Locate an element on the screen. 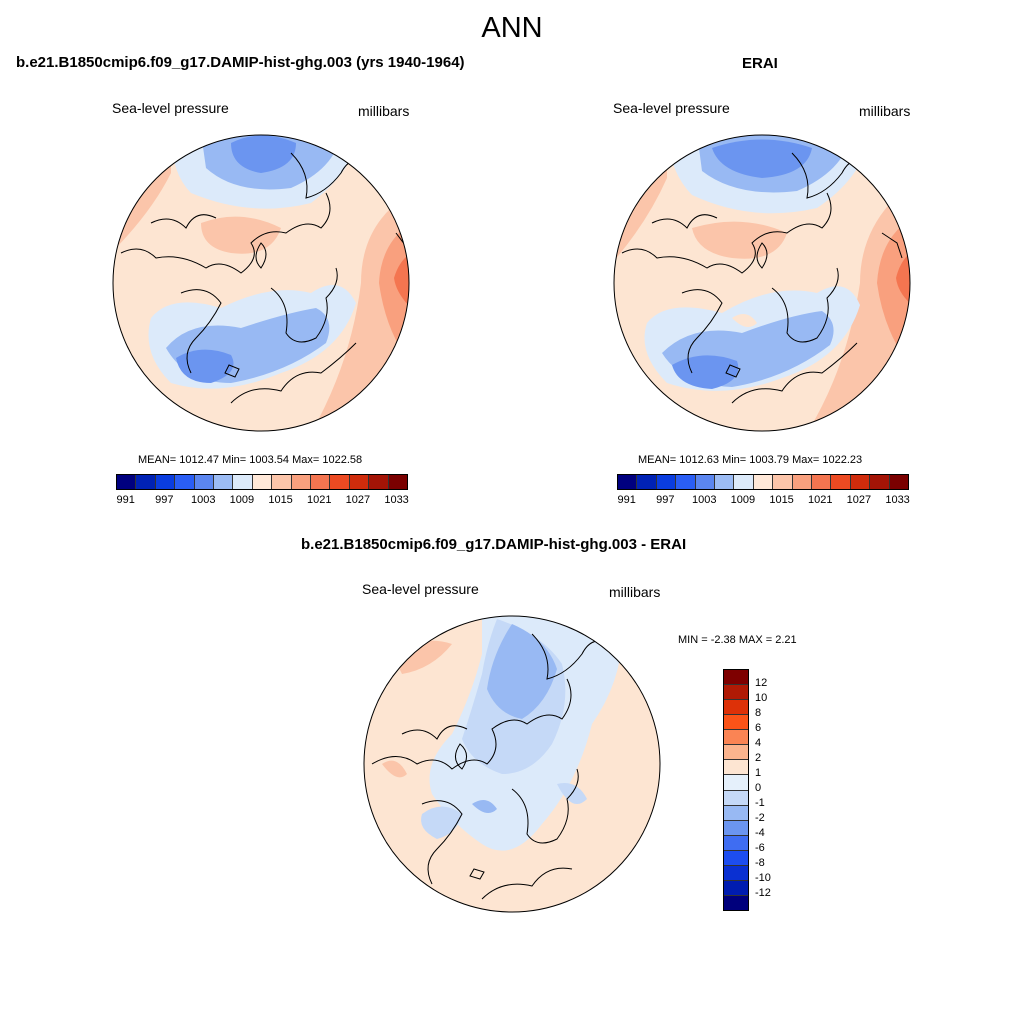 The width and height of the screenshot is (1024, 1024). obs-variable-label: Sea-level pressure is located at coordinates (671, 108).